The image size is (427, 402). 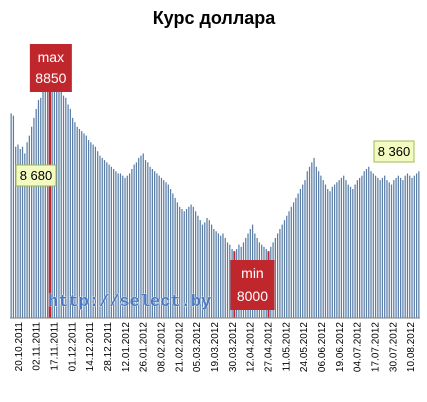 I want to click on x-tick-label: 20.10.2011, so click(x=19, y=347).